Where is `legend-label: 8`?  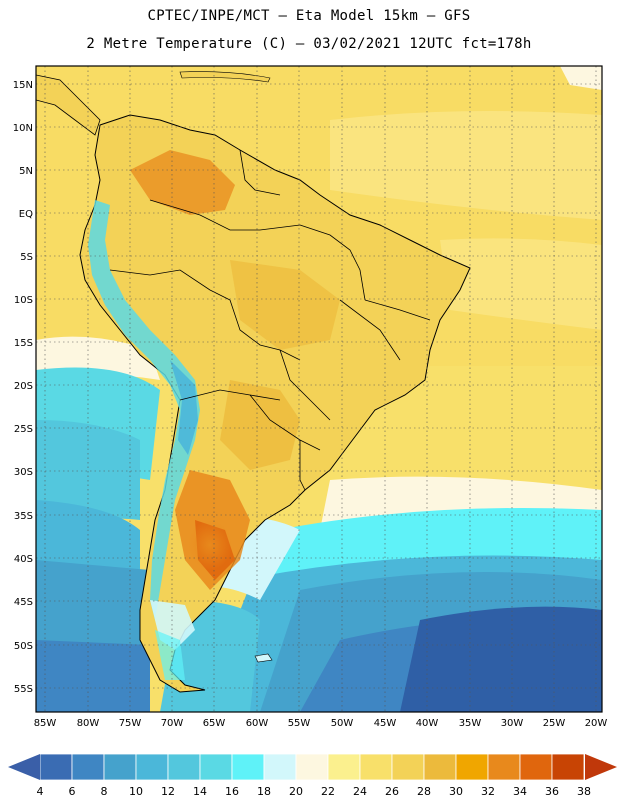
legend-label: 8 is located at coordinates (104, 791).